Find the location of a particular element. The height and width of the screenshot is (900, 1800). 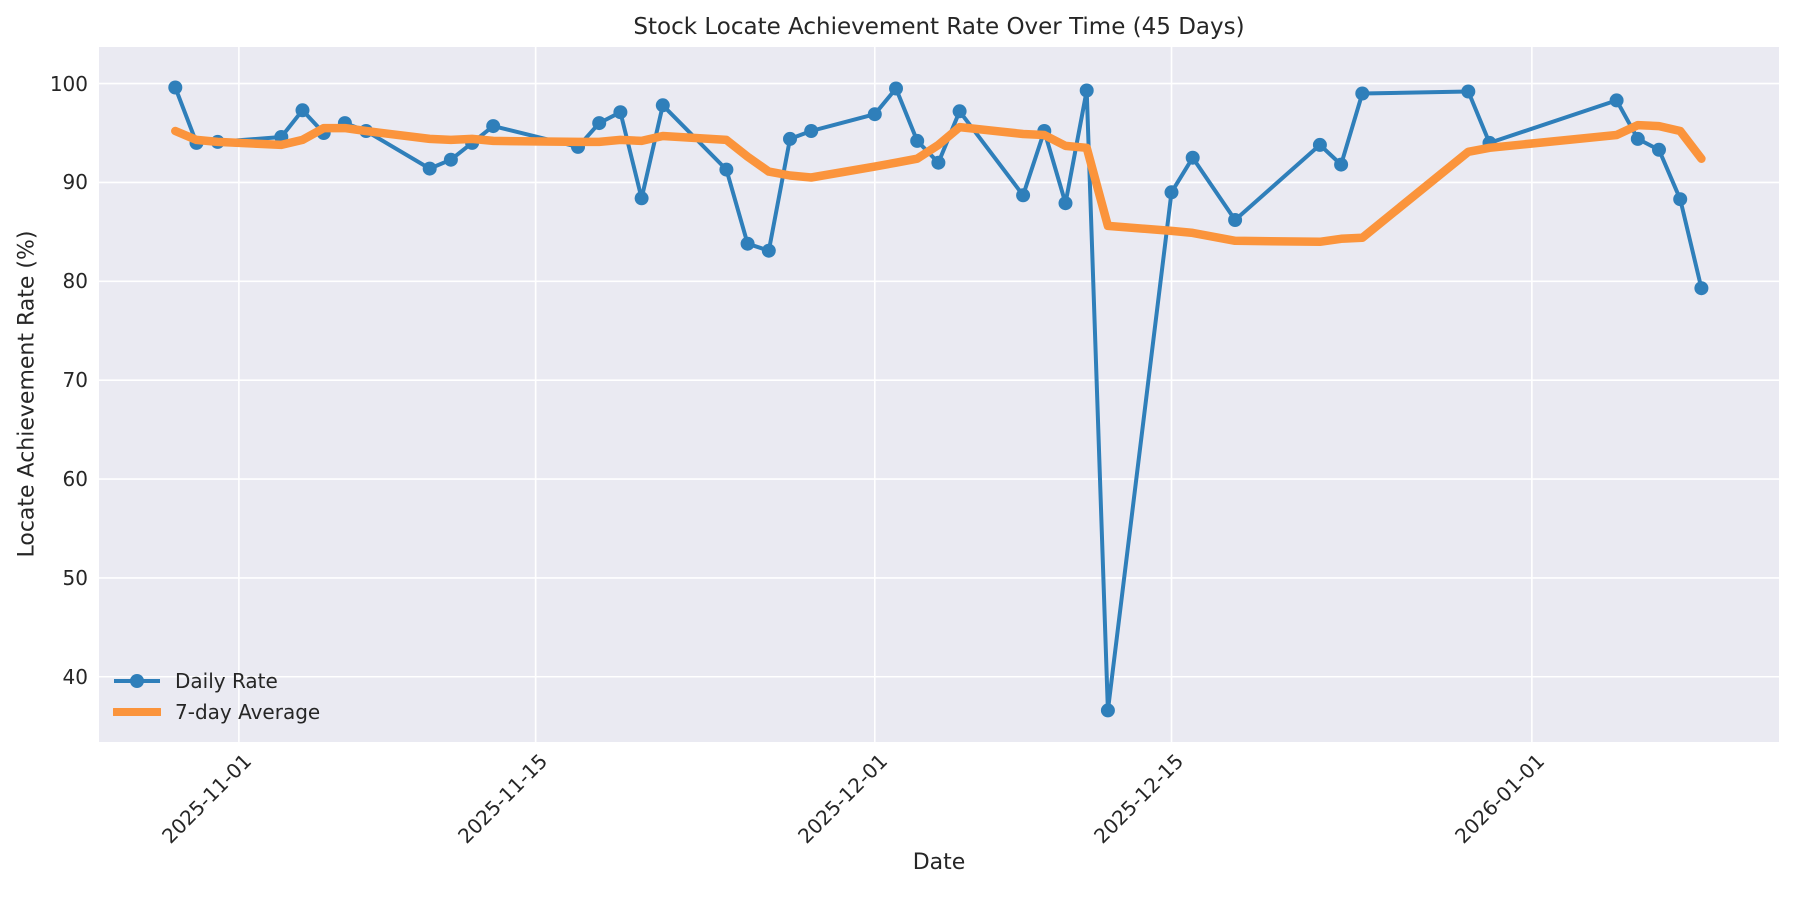

y-tick-label: 80 is located at coordinates (75, 281).